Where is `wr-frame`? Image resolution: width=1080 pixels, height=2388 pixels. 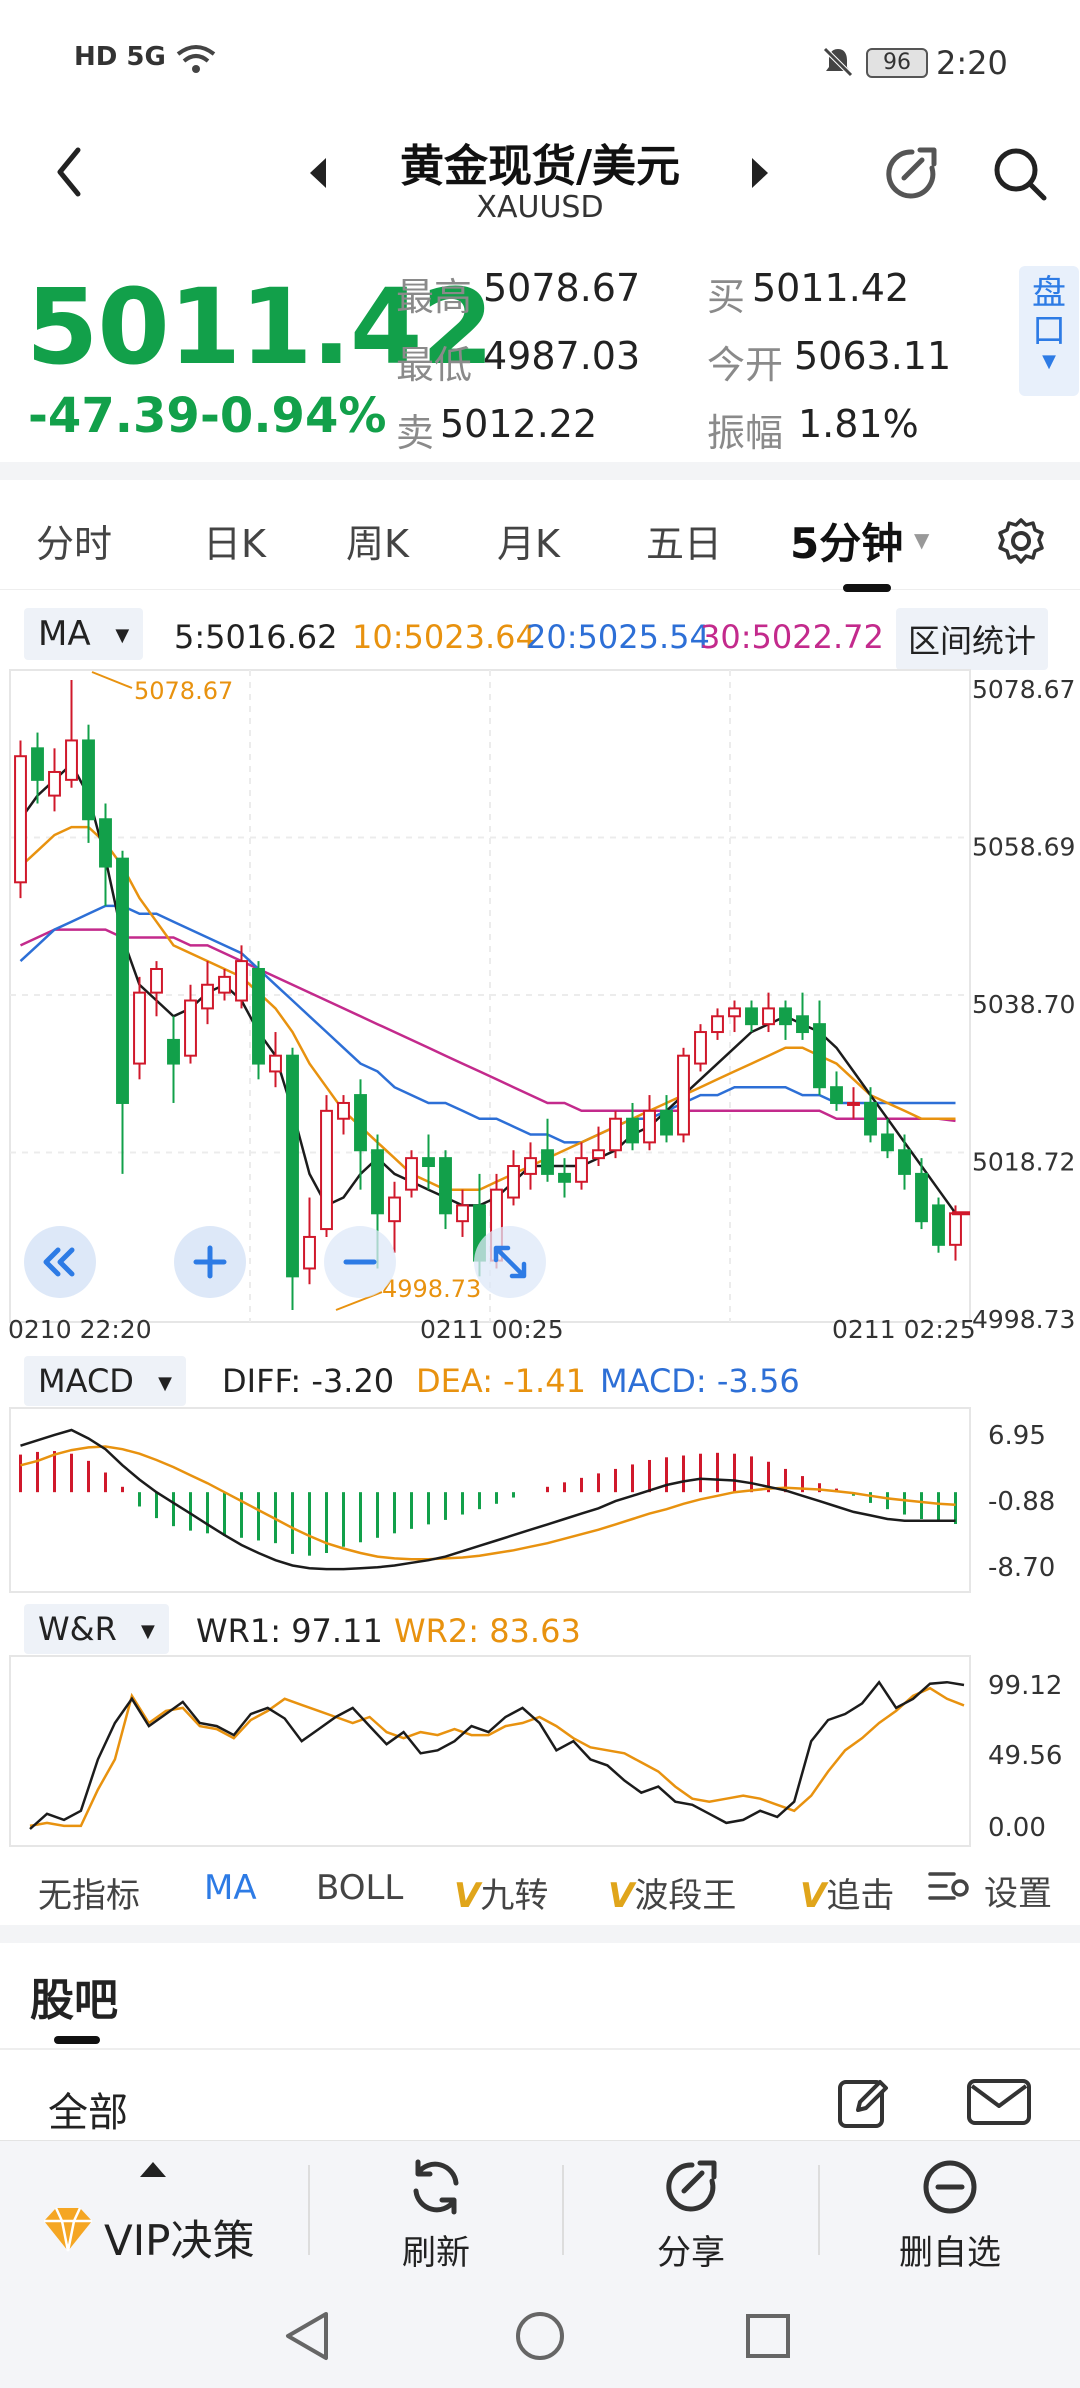
wr-frame is located at coordinates (490, 1751).